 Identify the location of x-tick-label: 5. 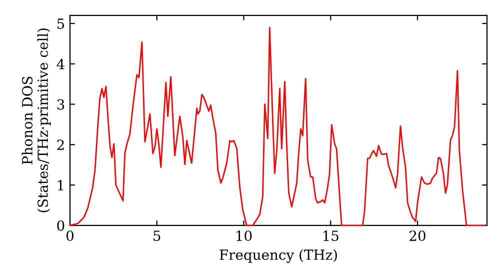
(157, 236).